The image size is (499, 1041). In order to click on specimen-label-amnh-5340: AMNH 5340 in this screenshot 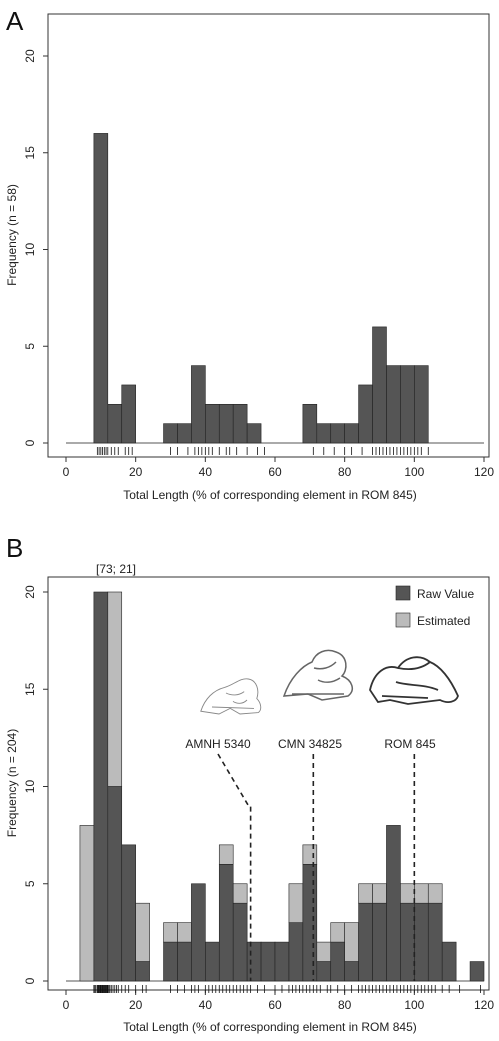, I will do `click(218, 744)`.